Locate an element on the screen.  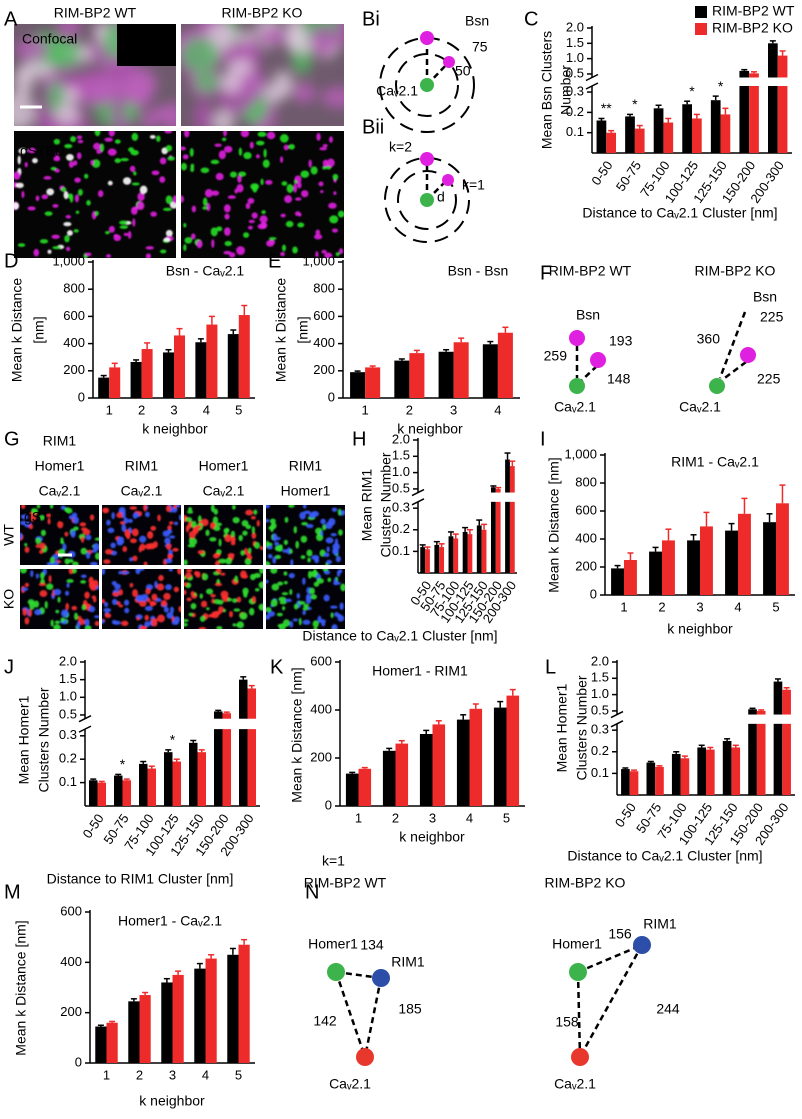
axis-break-mark is located at coordinates (592, 86).